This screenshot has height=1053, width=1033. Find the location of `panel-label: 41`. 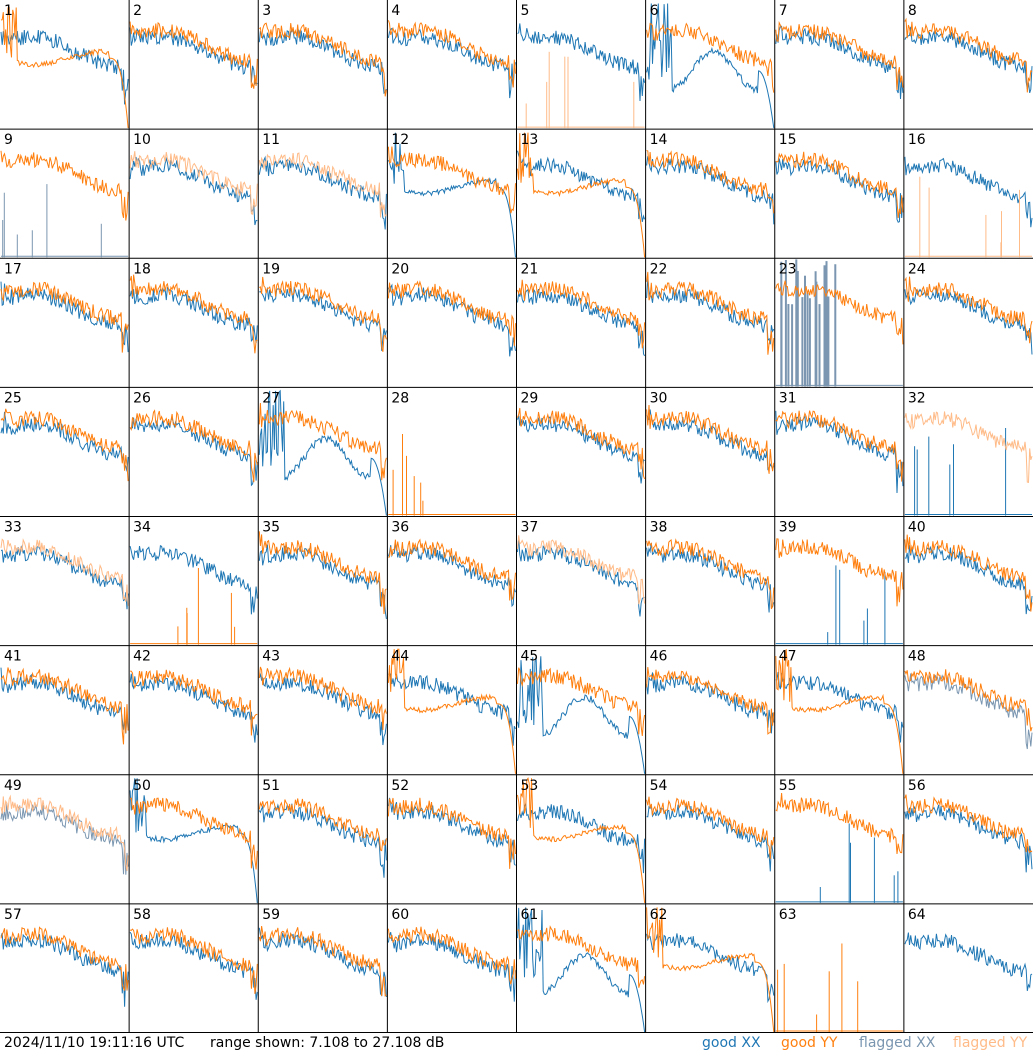

panel-label: 41 is located at coordinates (13, 657).